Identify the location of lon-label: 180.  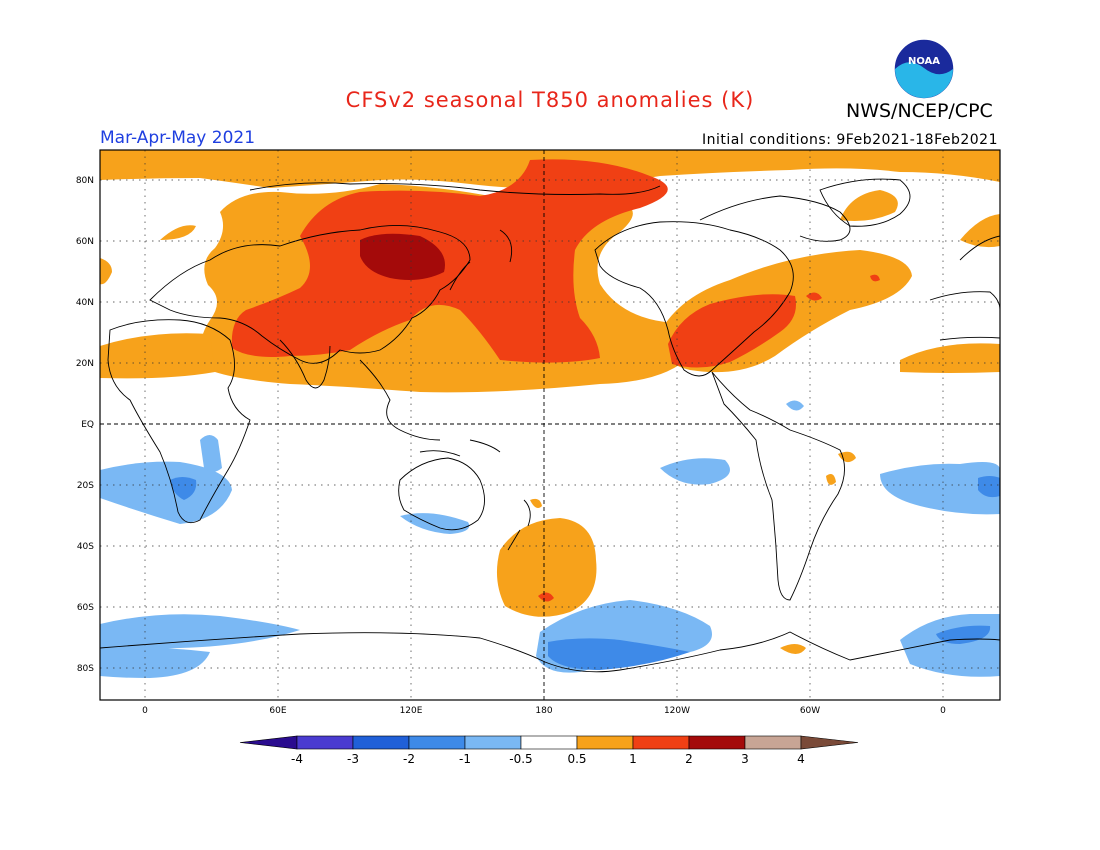
(543, 711).